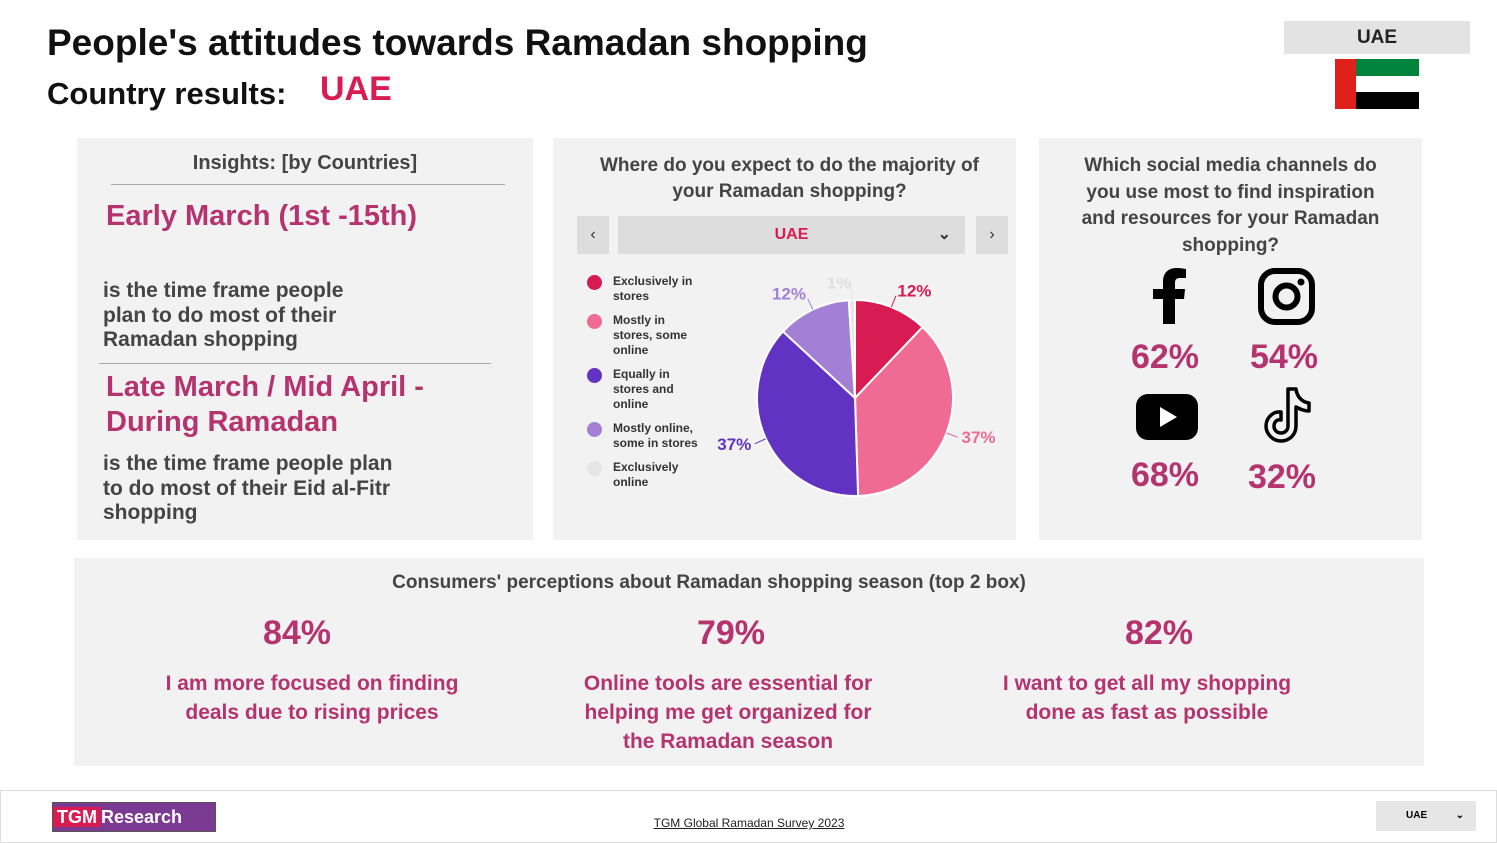  I want to click on source-link: TGM Global Ramadan Survey 2023, so click(749, 823).